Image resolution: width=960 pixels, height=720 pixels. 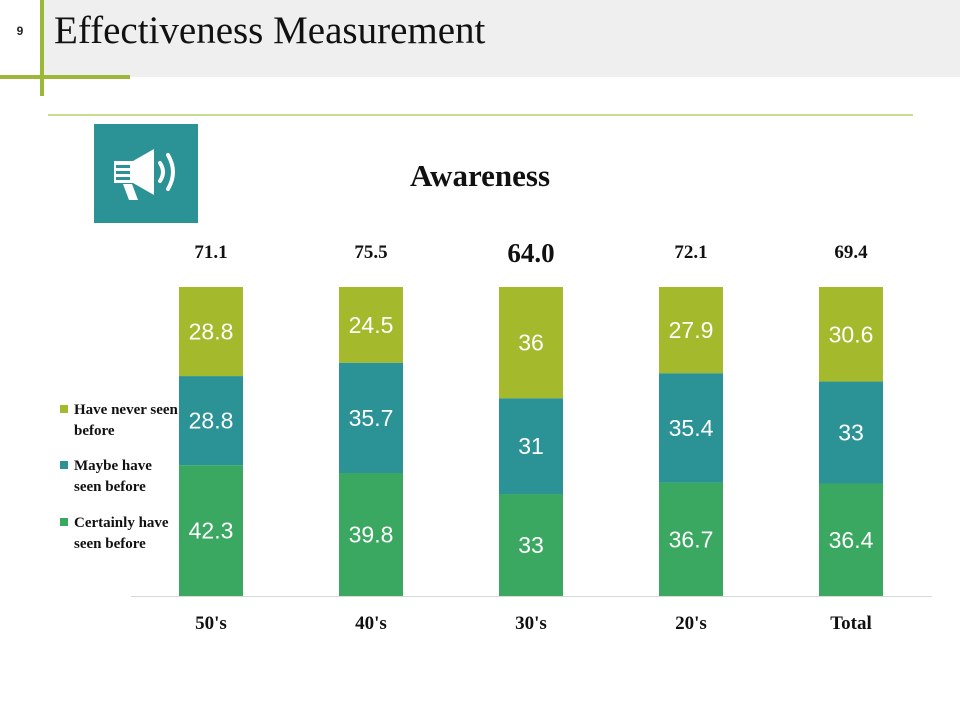 I want to click on data-label-certainly: 33, so click(x=531, y=545).